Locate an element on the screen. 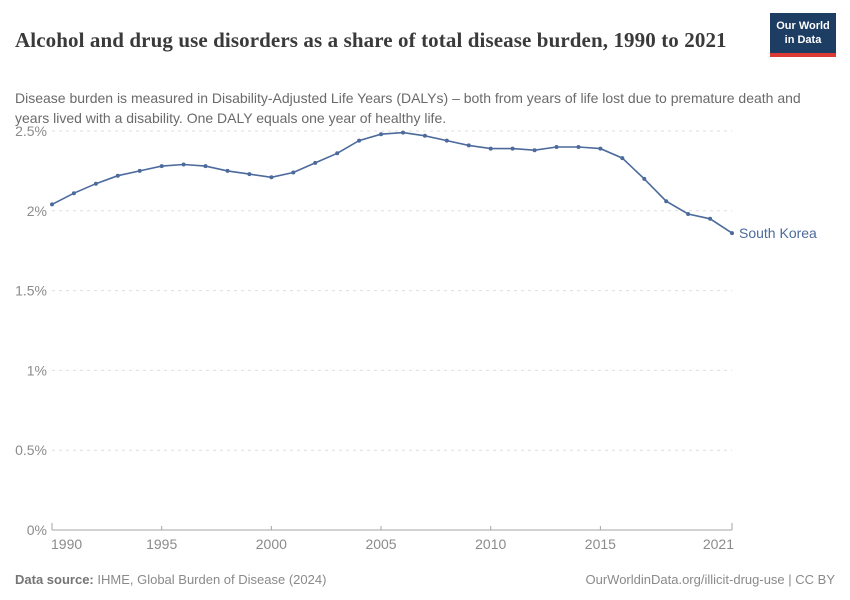 Image resolution: width=850 pixels, height=600 pixels. owid-logo-line2: in Data is located at coordinates (803, 40).